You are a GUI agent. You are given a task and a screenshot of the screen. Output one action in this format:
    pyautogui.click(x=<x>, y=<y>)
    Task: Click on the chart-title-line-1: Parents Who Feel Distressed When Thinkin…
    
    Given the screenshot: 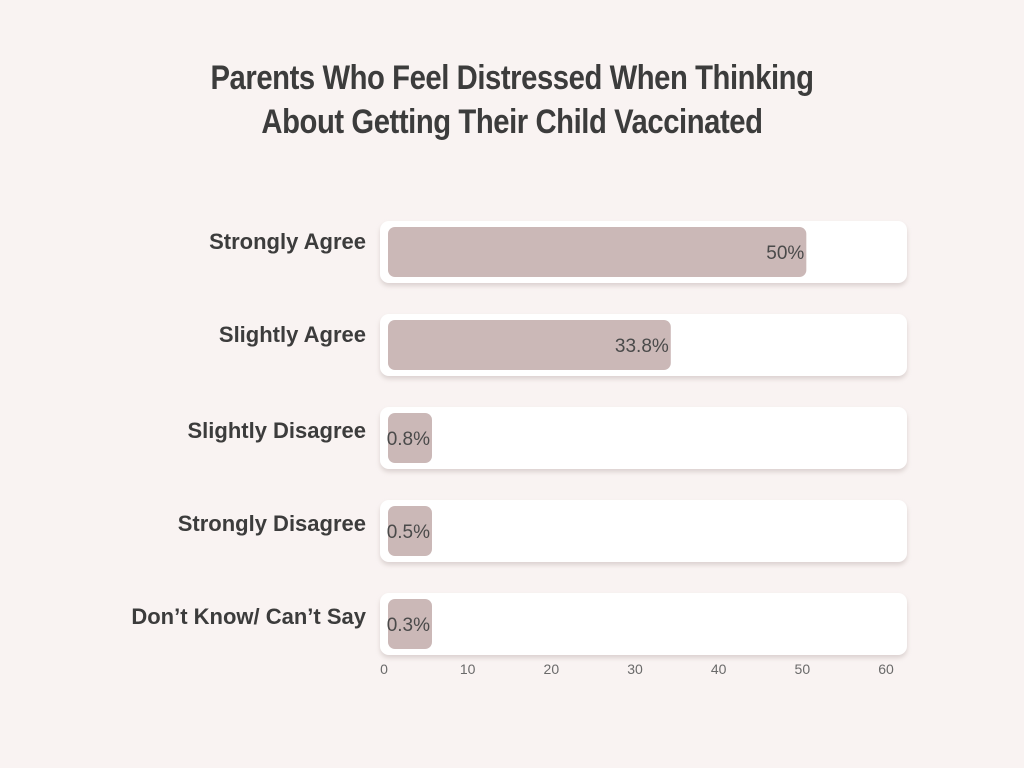 What is the action you would take?
    pyautogui.click(x=512, y=78)
    